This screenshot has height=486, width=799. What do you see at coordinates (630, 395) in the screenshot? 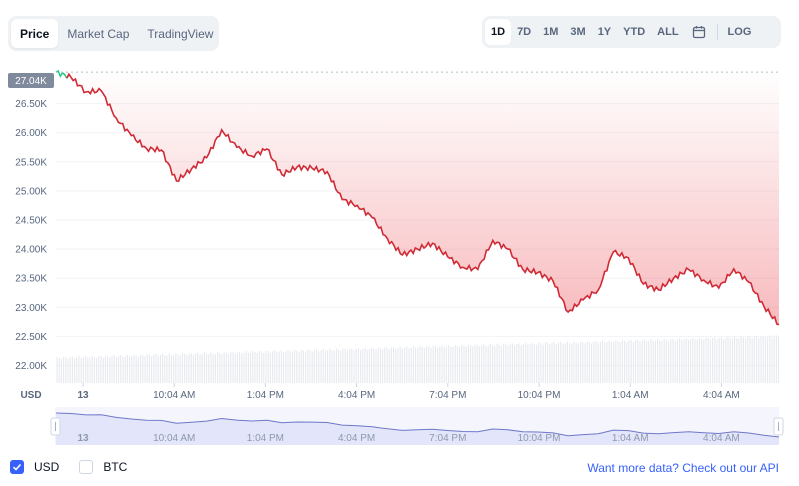
I see `x-tick-label: 1:04 AM` at bounding box center [630, 395].